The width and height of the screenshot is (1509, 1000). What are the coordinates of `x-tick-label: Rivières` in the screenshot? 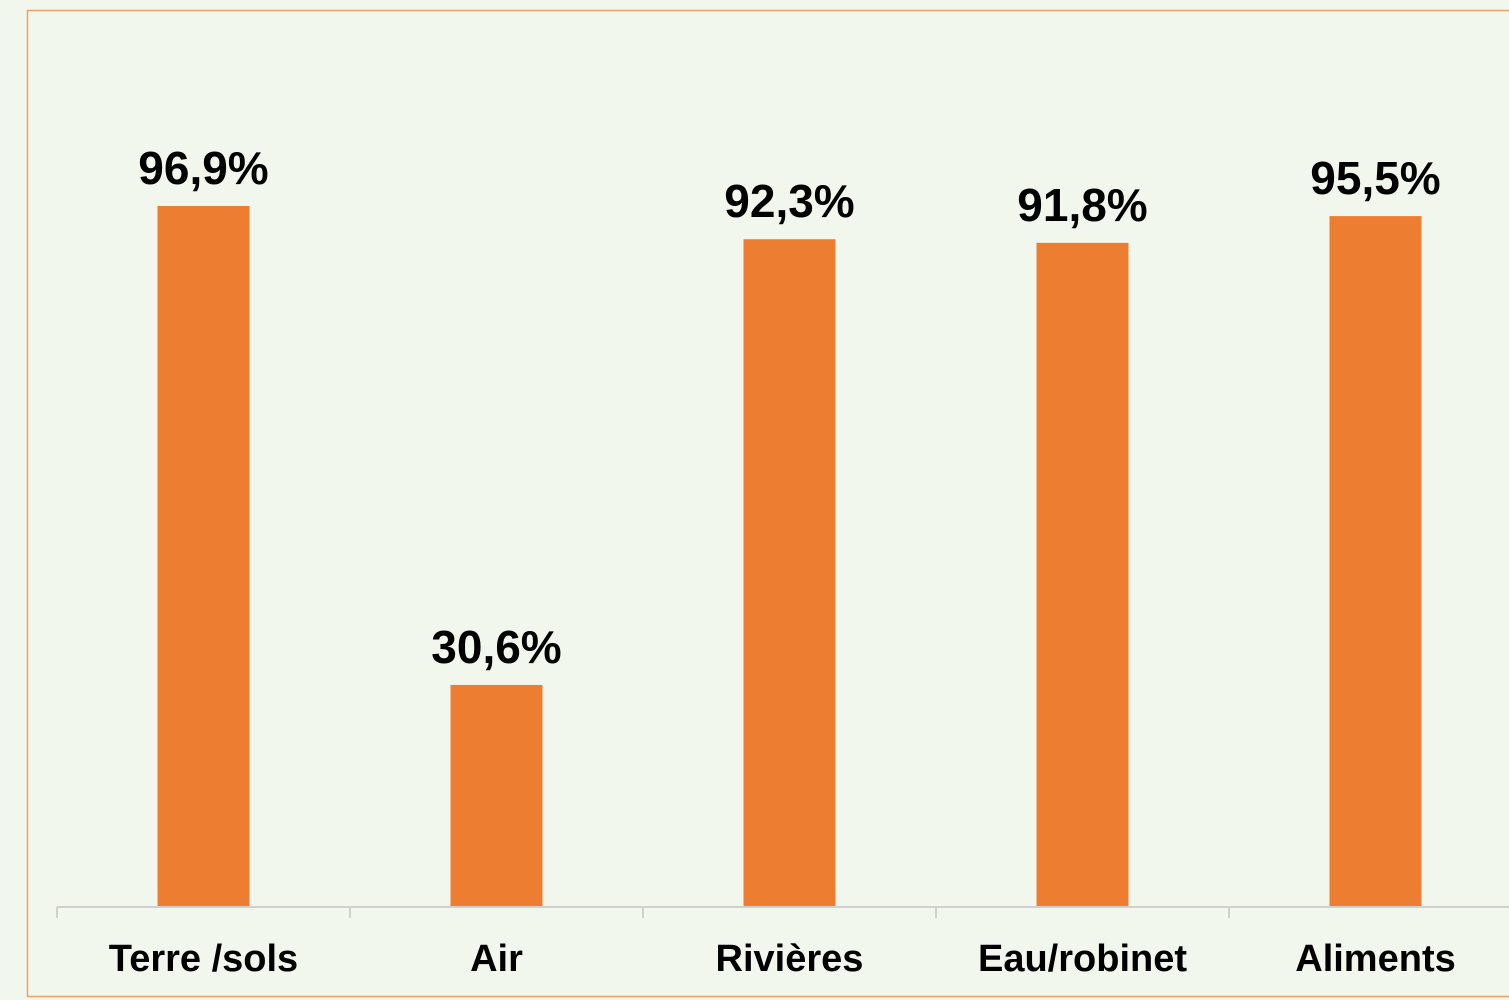 It's located at (790, 959).